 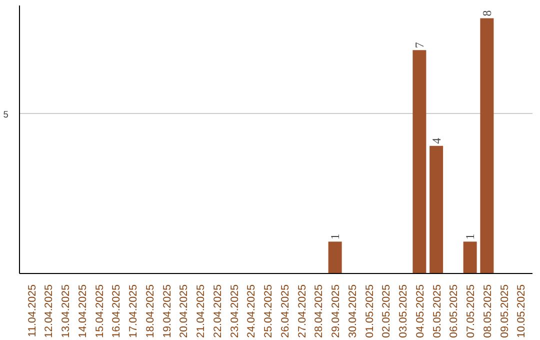 What do you see at coordinates (82, 311) in the screenshot?
I see `x-tick-label: 14.04.2025` at bounding box center [82, 311].